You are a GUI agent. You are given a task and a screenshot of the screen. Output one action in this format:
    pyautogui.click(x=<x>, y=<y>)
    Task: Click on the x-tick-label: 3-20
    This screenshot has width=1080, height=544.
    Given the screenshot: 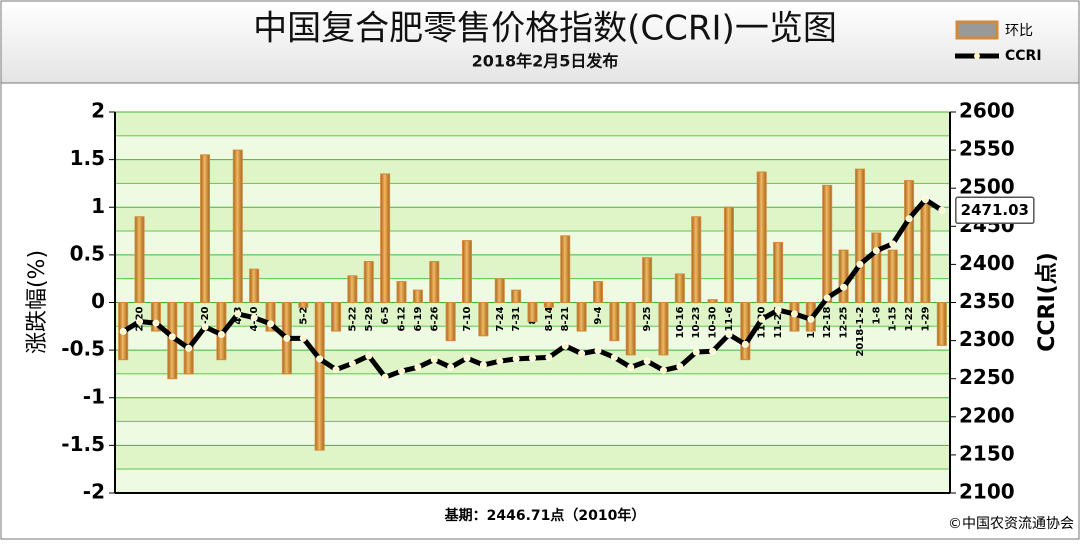 What is the action you would take?
    pyautogui.click(x=205, y=318)
    